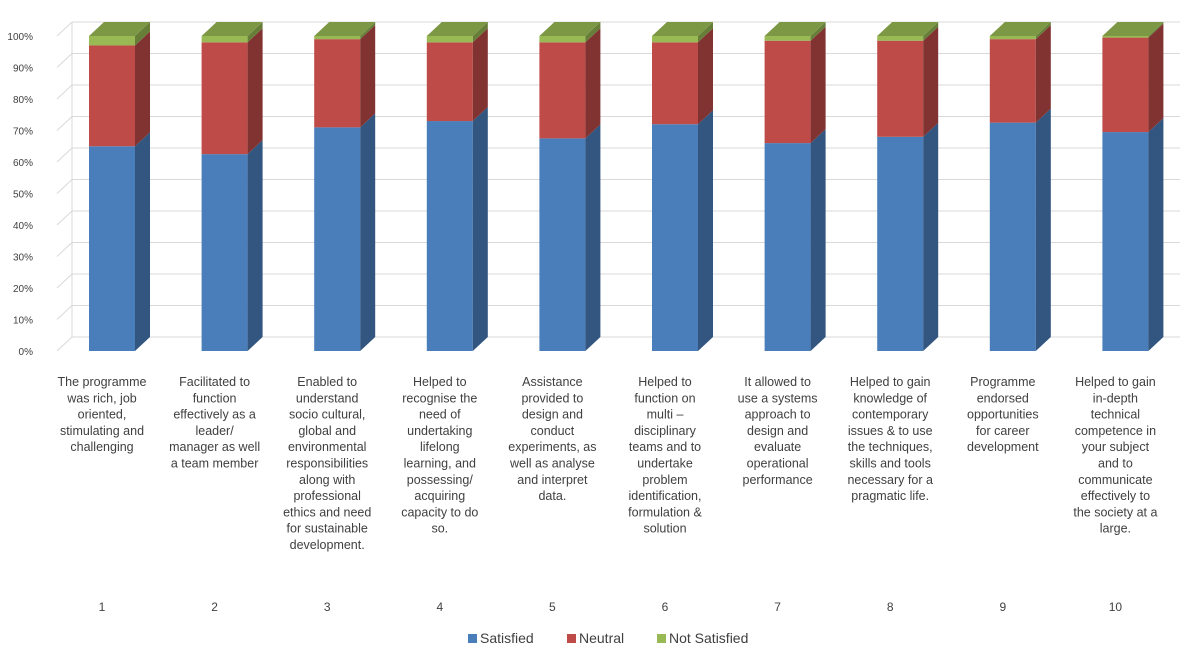 The image size is (1202, 655). I want to click on y-tick-label: 60%, so click(23, 163).